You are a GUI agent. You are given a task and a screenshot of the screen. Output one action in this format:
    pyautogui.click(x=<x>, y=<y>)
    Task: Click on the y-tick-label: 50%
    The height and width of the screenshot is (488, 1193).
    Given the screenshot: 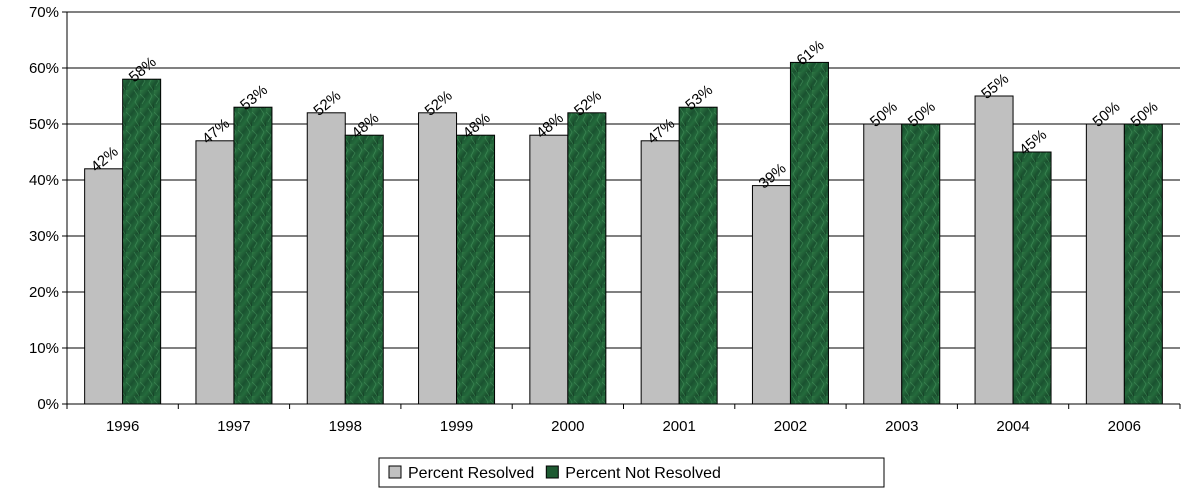 What is the action you would take?
    pyautogui.click(x=44, y=124)
    